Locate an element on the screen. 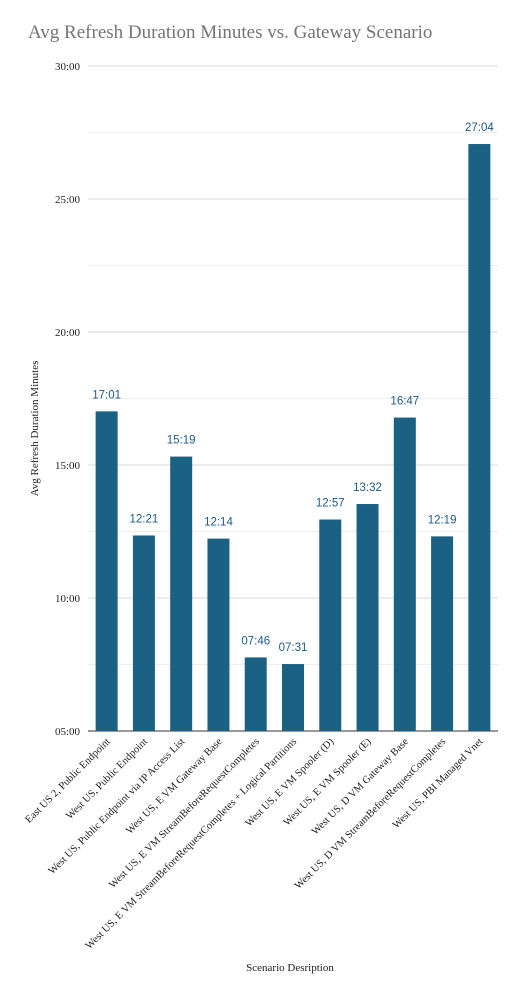  y-tick-label: 20:00 is located at coordinates (68, 333).